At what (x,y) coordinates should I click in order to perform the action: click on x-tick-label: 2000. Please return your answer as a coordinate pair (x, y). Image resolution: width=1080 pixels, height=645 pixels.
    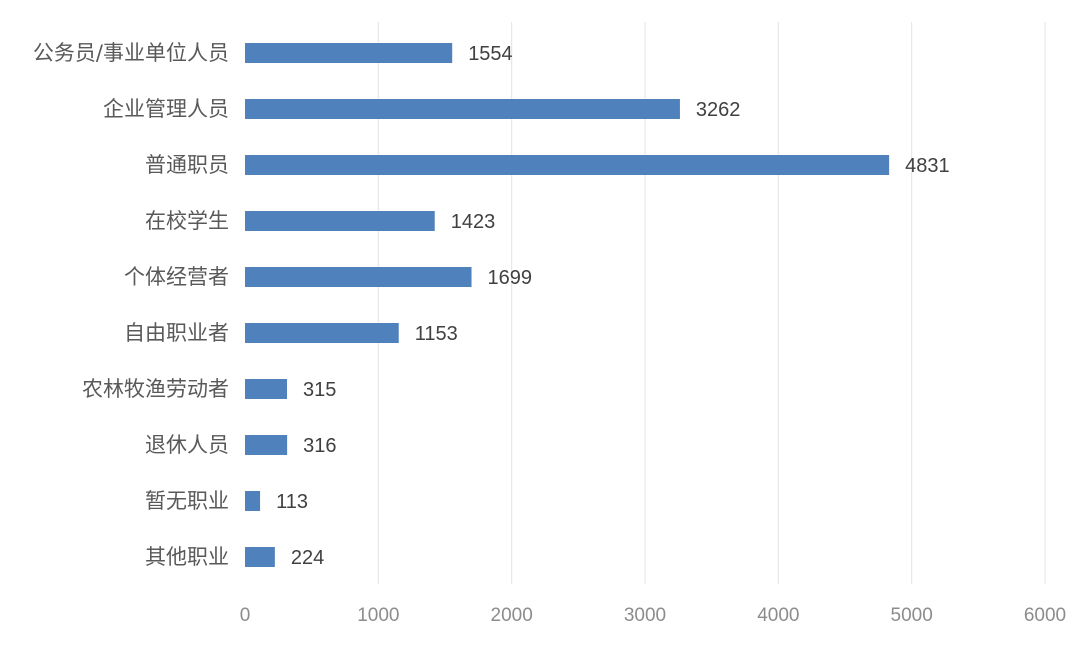
    Looking at the image, I should click on (512, 615).